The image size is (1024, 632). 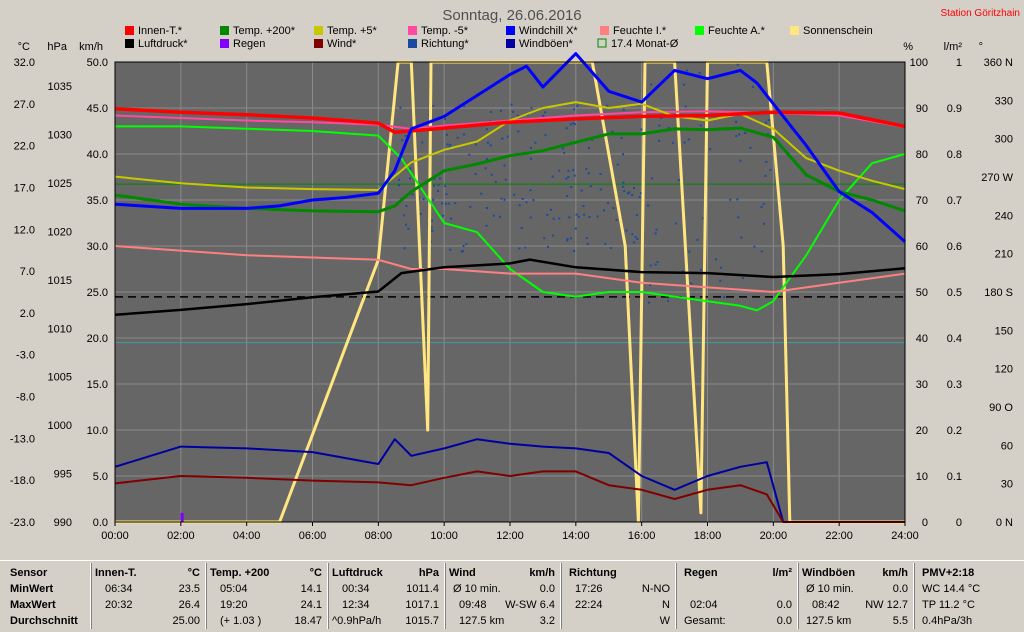 I want to click on lm2-axis-tick: 0.3, so click(x=954, y=385).